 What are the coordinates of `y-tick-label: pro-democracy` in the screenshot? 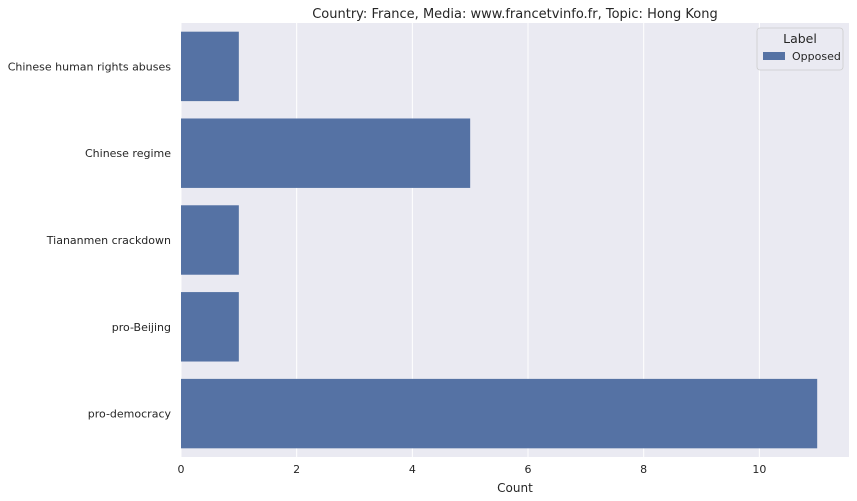 It's located at (130, 414).